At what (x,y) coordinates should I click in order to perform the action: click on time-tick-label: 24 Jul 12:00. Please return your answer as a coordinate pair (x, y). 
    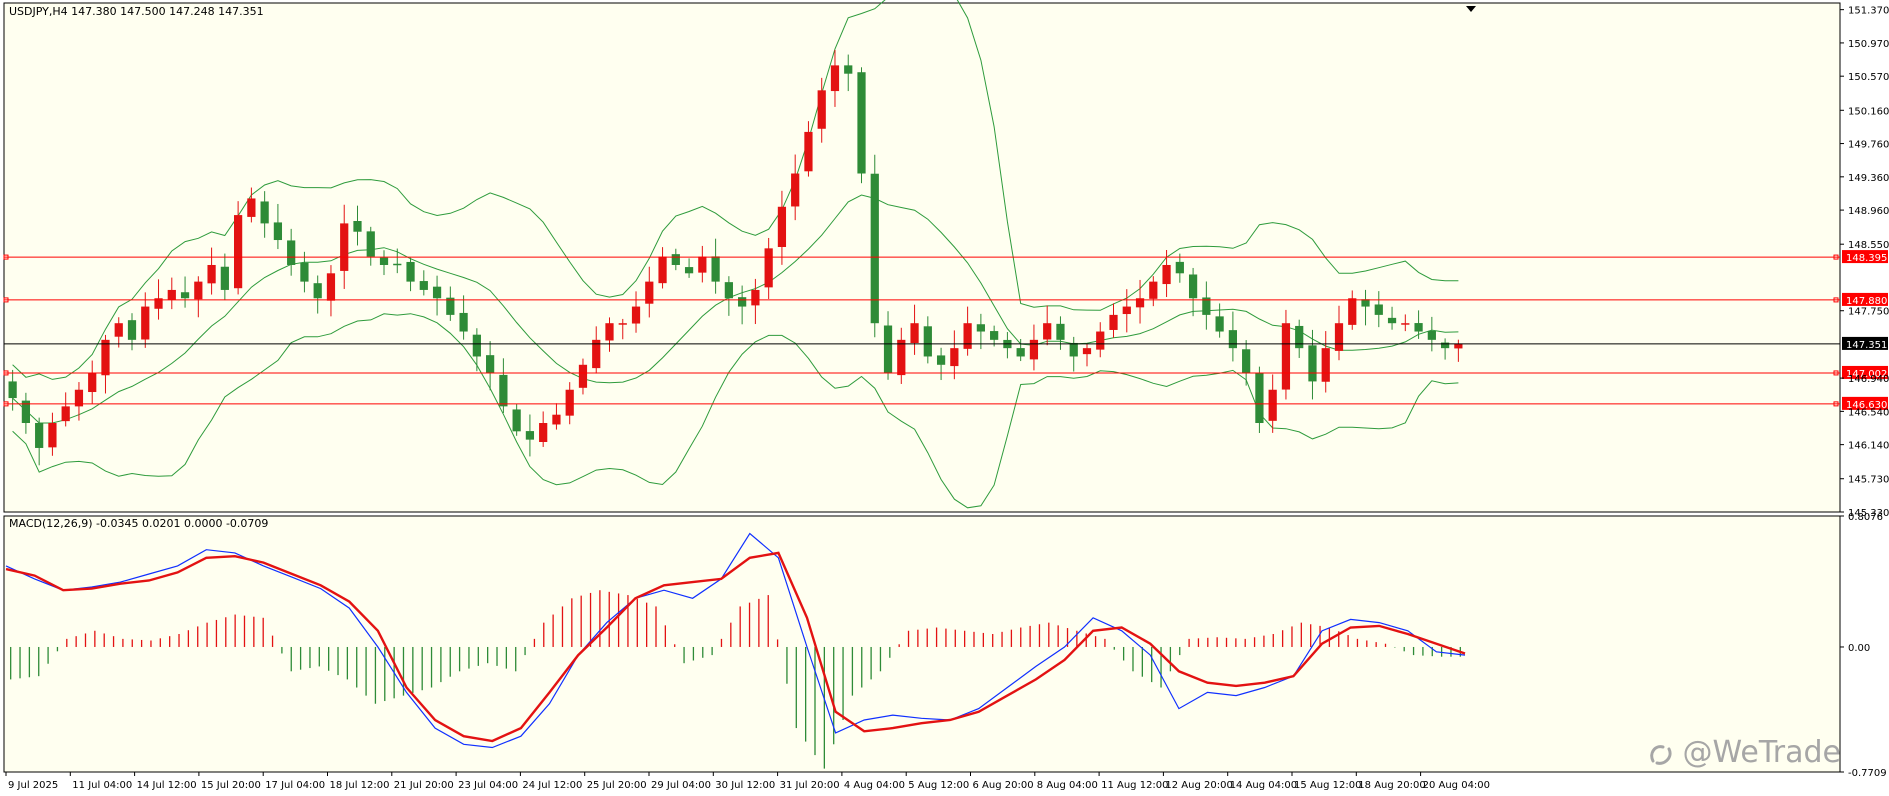
    Looking at the image, I should click on (552, 785).